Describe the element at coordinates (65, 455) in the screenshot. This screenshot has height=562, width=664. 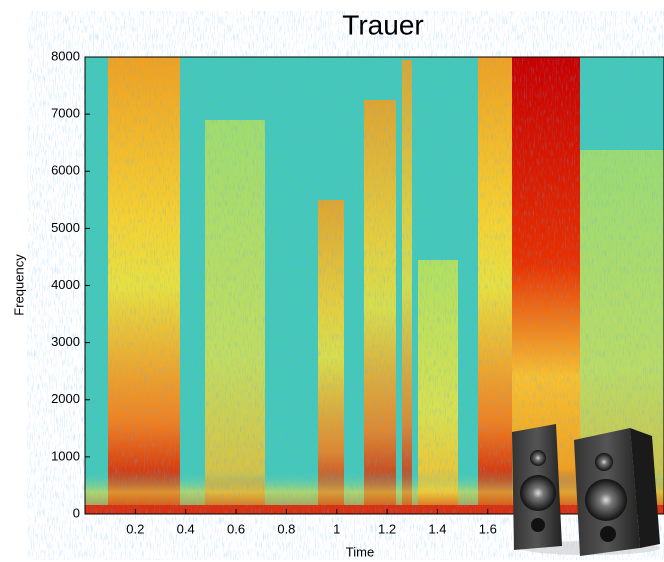
I see `y-tick-label: 1000` at that location.